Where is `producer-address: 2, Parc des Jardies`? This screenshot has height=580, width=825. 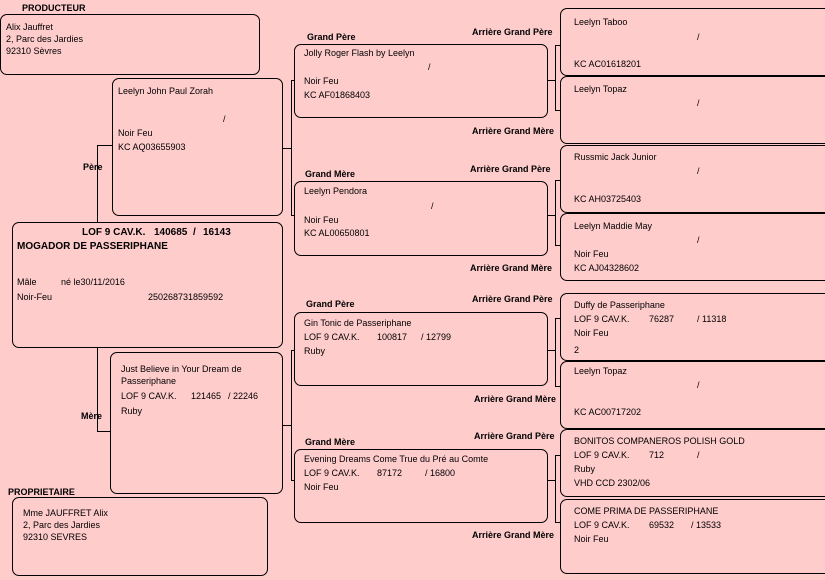 producer-address: 2, Parc des Jardies is located at coordinates (45, 39).